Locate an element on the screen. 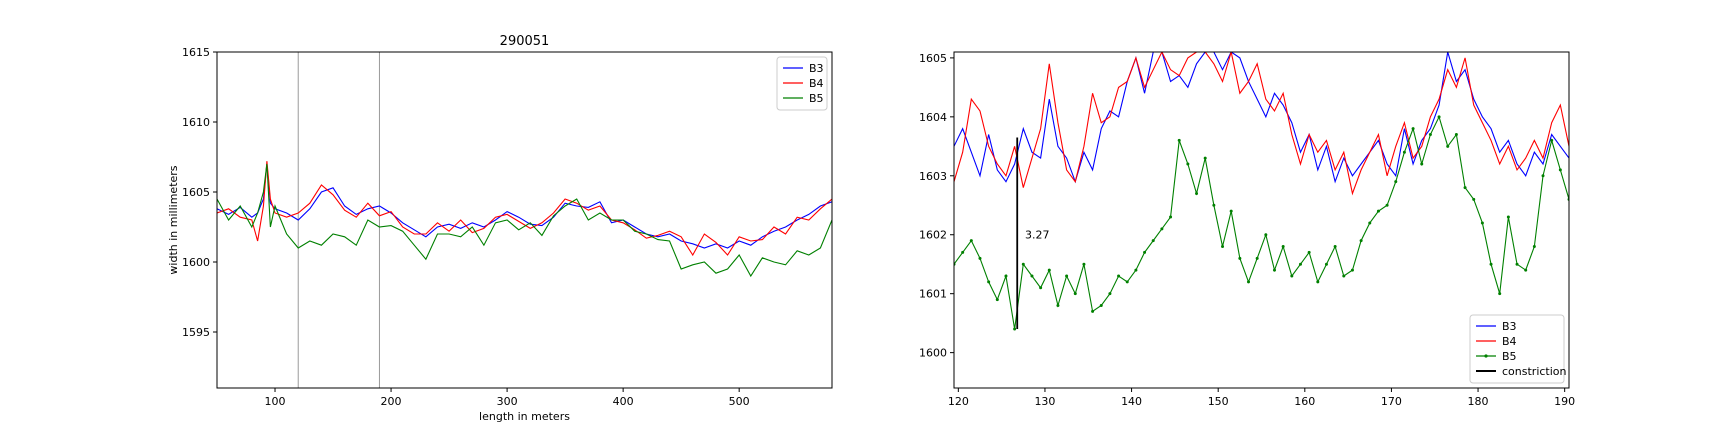  x-axis-label: length in meters is located at coordinates (524, 416).